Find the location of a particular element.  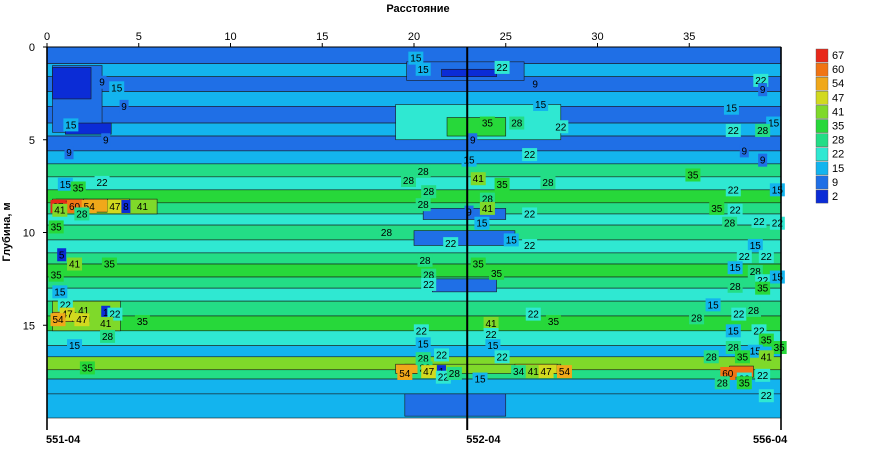

contour-label-98: 28 is located at coordinates (108, 336).